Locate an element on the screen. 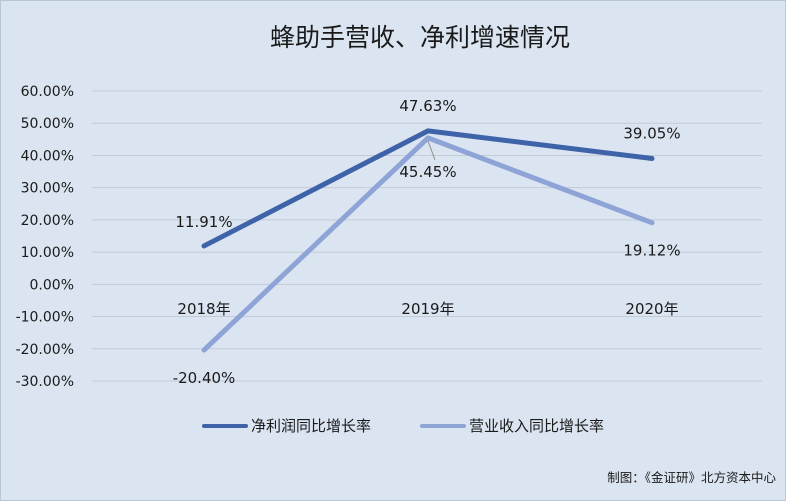 The width and height of the screenshot is (786, 501). x-category-label: 2020年 is located at coordinates (651, 309).